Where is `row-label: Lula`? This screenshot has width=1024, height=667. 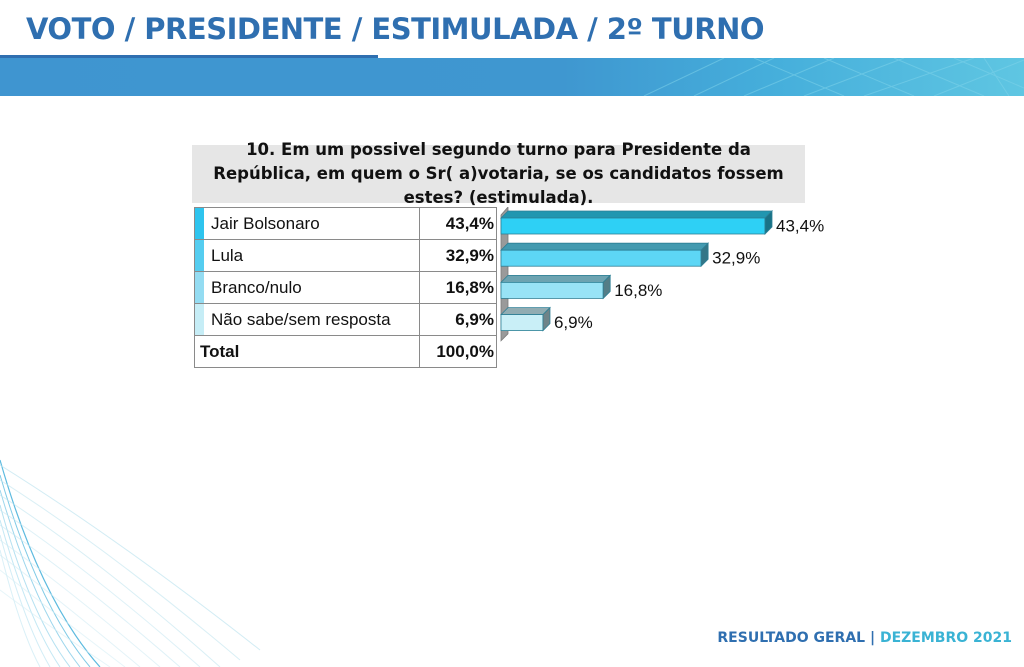 row-label: Lula is located at coordinates (312, 255).